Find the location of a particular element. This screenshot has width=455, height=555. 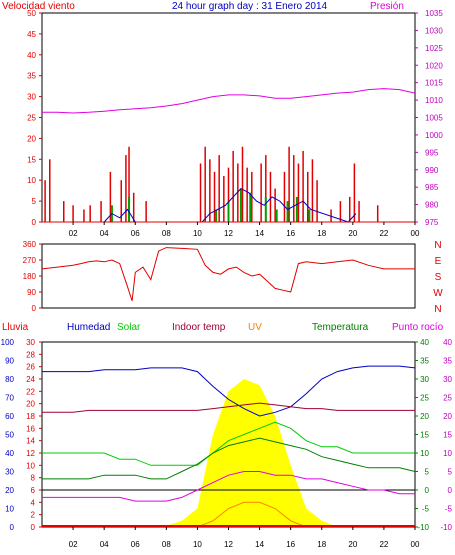

rain-y-tick-label: 16 is located at coordinates (30, 428).